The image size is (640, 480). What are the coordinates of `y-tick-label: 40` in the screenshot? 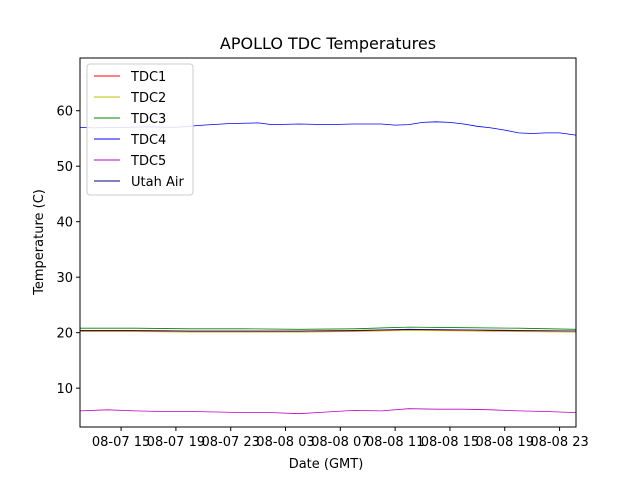 It's located at (64, 223).